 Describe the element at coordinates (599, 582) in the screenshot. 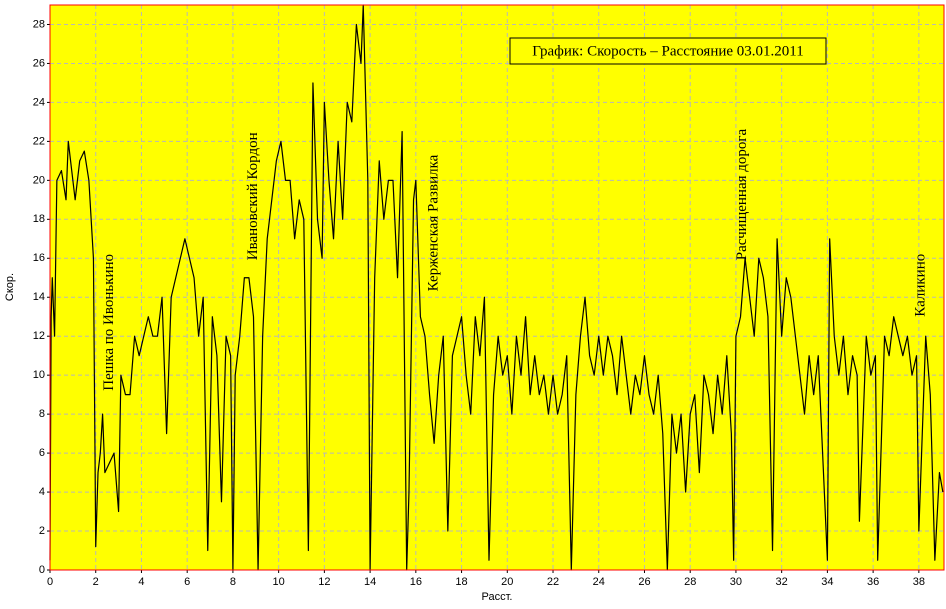

I see `x-tick-label: 24` at that location.